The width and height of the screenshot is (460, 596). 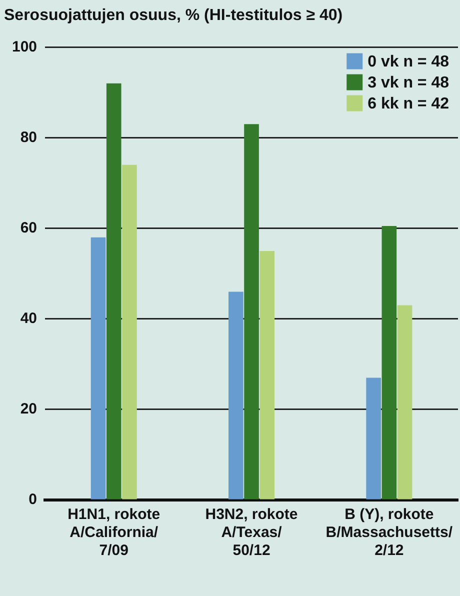 What do you see at coordinates (409, 104) in the screenshot?
I see `legend-label: 6 kk n = 42` at bounding box center [409, 104].